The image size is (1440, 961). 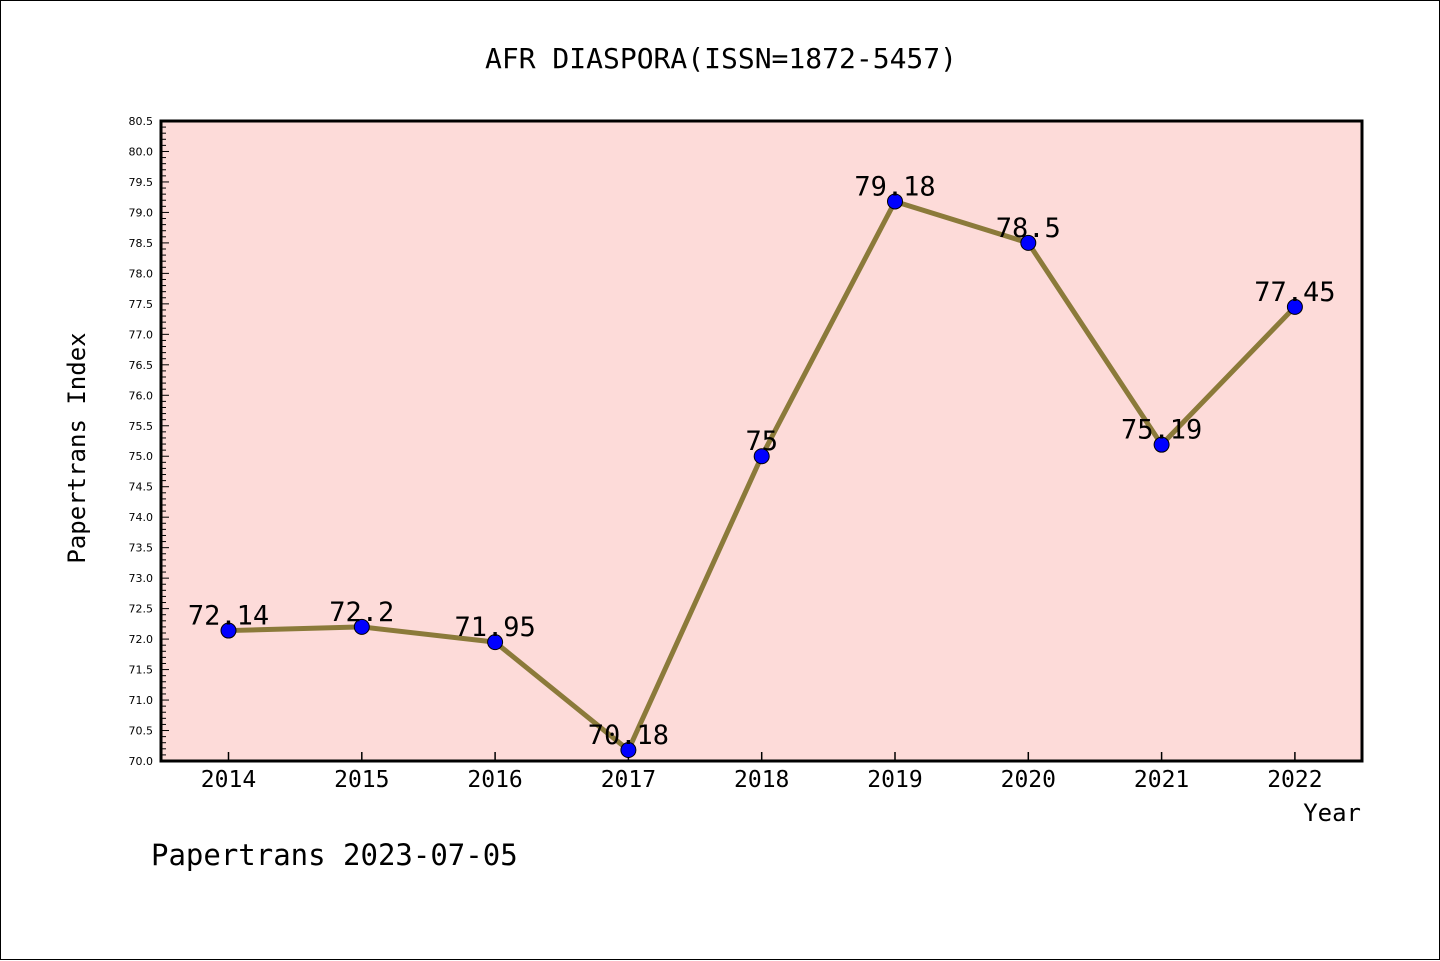 I want to click on y-tick-label: 80.5, so click(x=141, y=121).